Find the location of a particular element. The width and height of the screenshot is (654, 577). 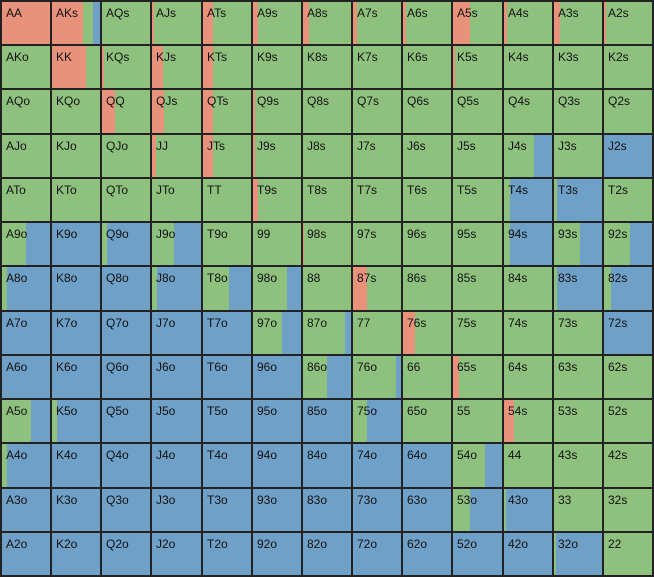

range-cell-J6o: J6o is located at coordinates (176, 377).